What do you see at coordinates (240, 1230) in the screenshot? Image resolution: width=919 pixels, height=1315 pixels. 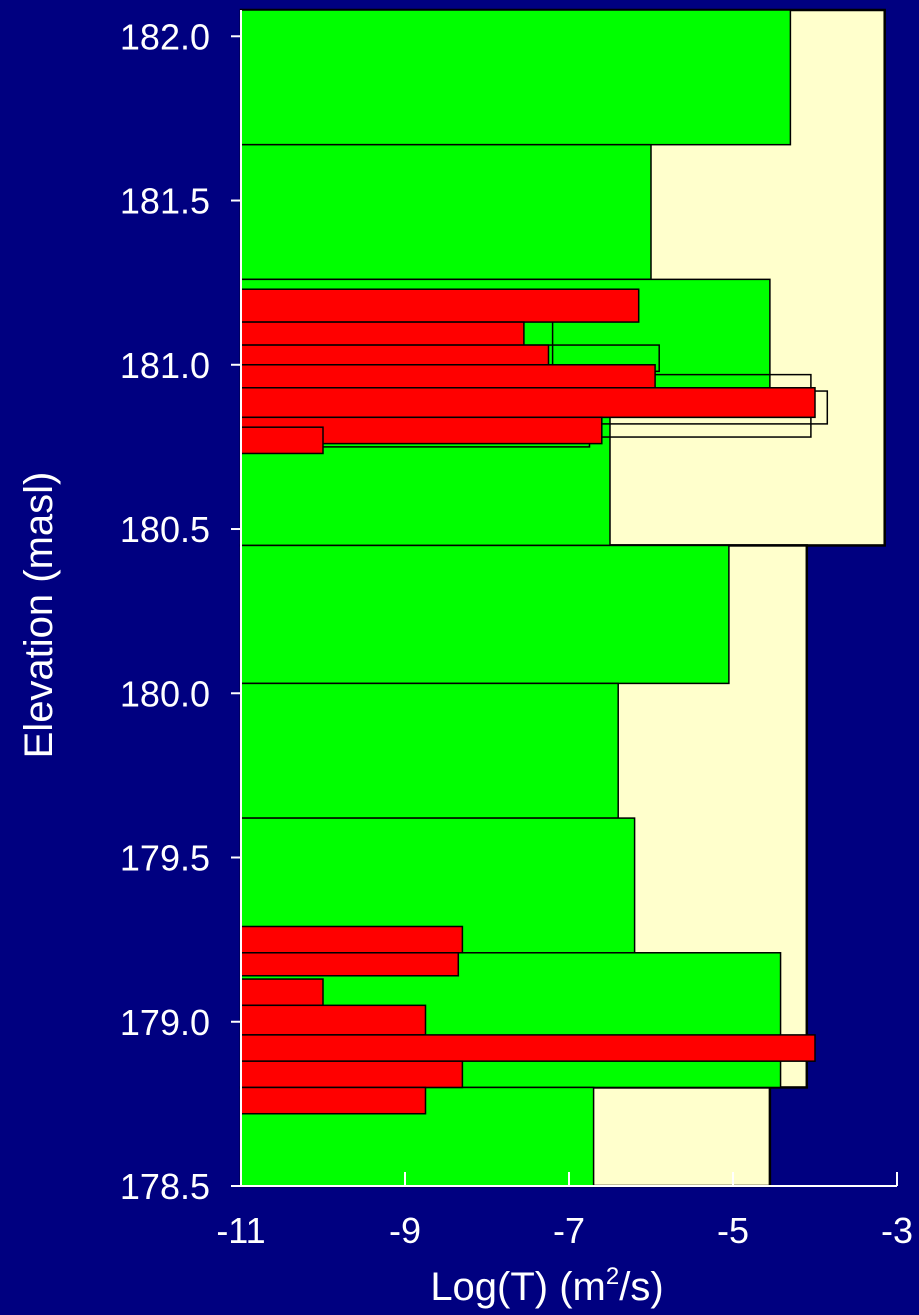 I see `x-tick-label: -11` at bounding box center [240, 1230].